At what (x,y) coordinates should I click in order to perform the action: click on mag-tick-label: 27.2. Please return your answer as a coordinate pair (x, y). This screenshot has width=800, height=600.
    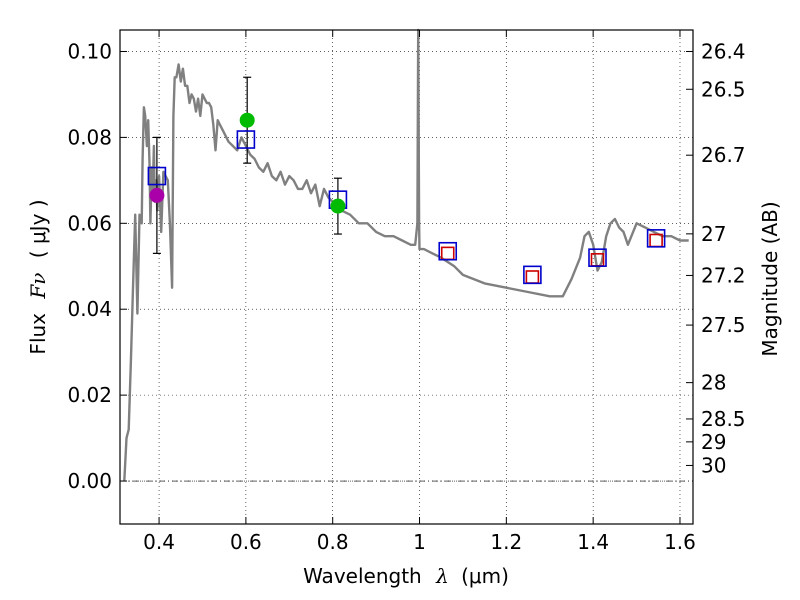
    Looking at the image, I should click on (723, 275).